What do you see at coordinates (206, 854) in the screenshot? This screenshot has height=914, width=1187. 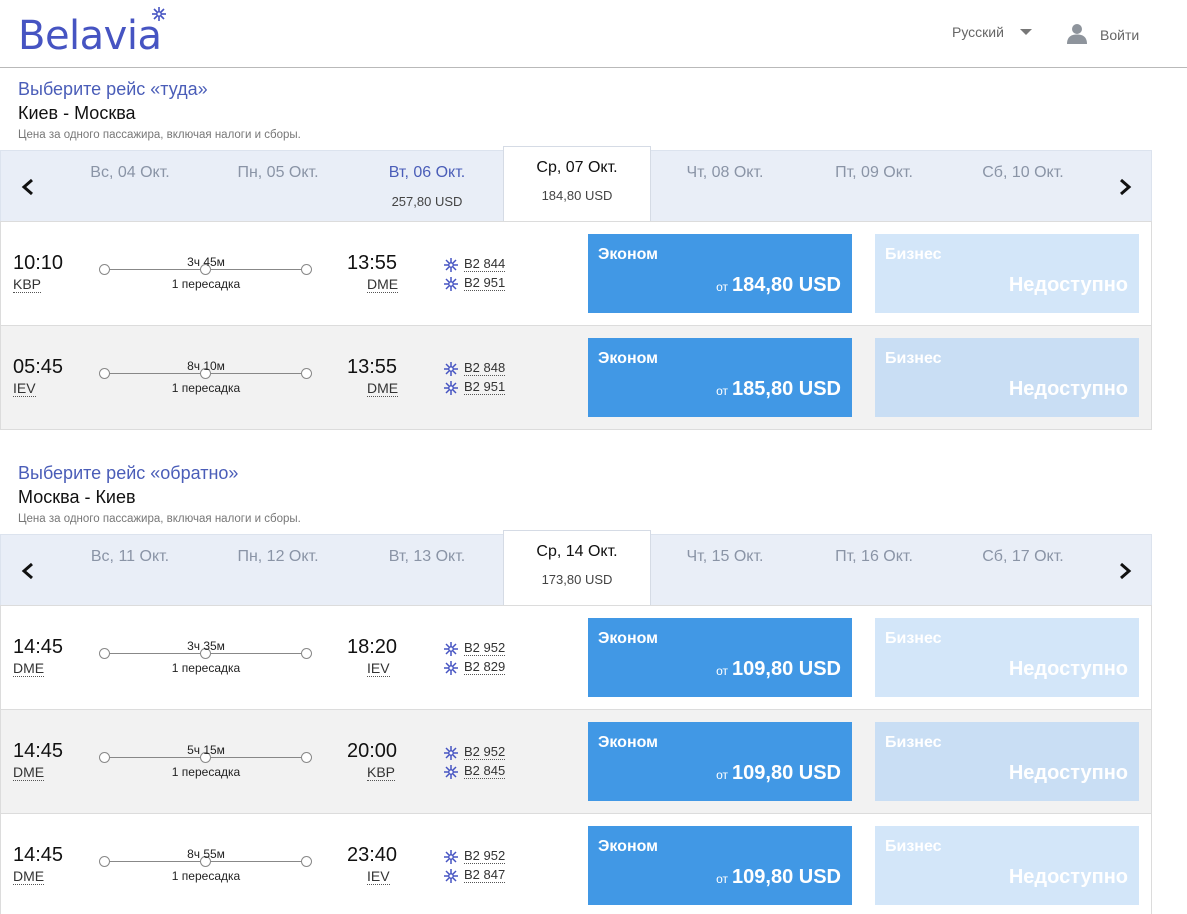 I see `flight-duration: 8ч 55м` at bounding box center [206, 854].